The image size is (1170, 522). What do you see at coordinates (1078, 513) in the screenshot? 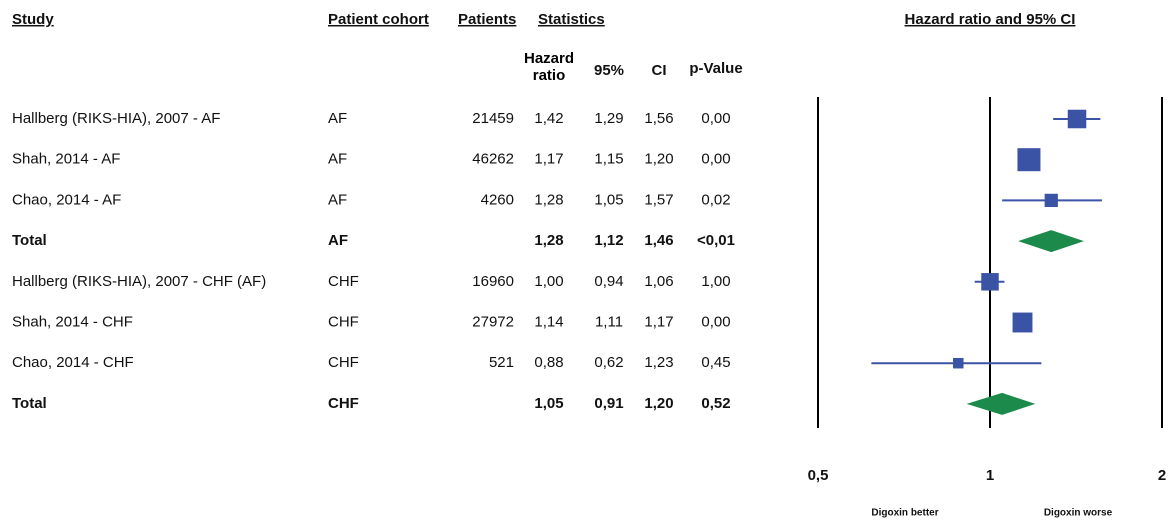
I see `footer-label: Digoxin worse` at bounding box center [1078, 513].